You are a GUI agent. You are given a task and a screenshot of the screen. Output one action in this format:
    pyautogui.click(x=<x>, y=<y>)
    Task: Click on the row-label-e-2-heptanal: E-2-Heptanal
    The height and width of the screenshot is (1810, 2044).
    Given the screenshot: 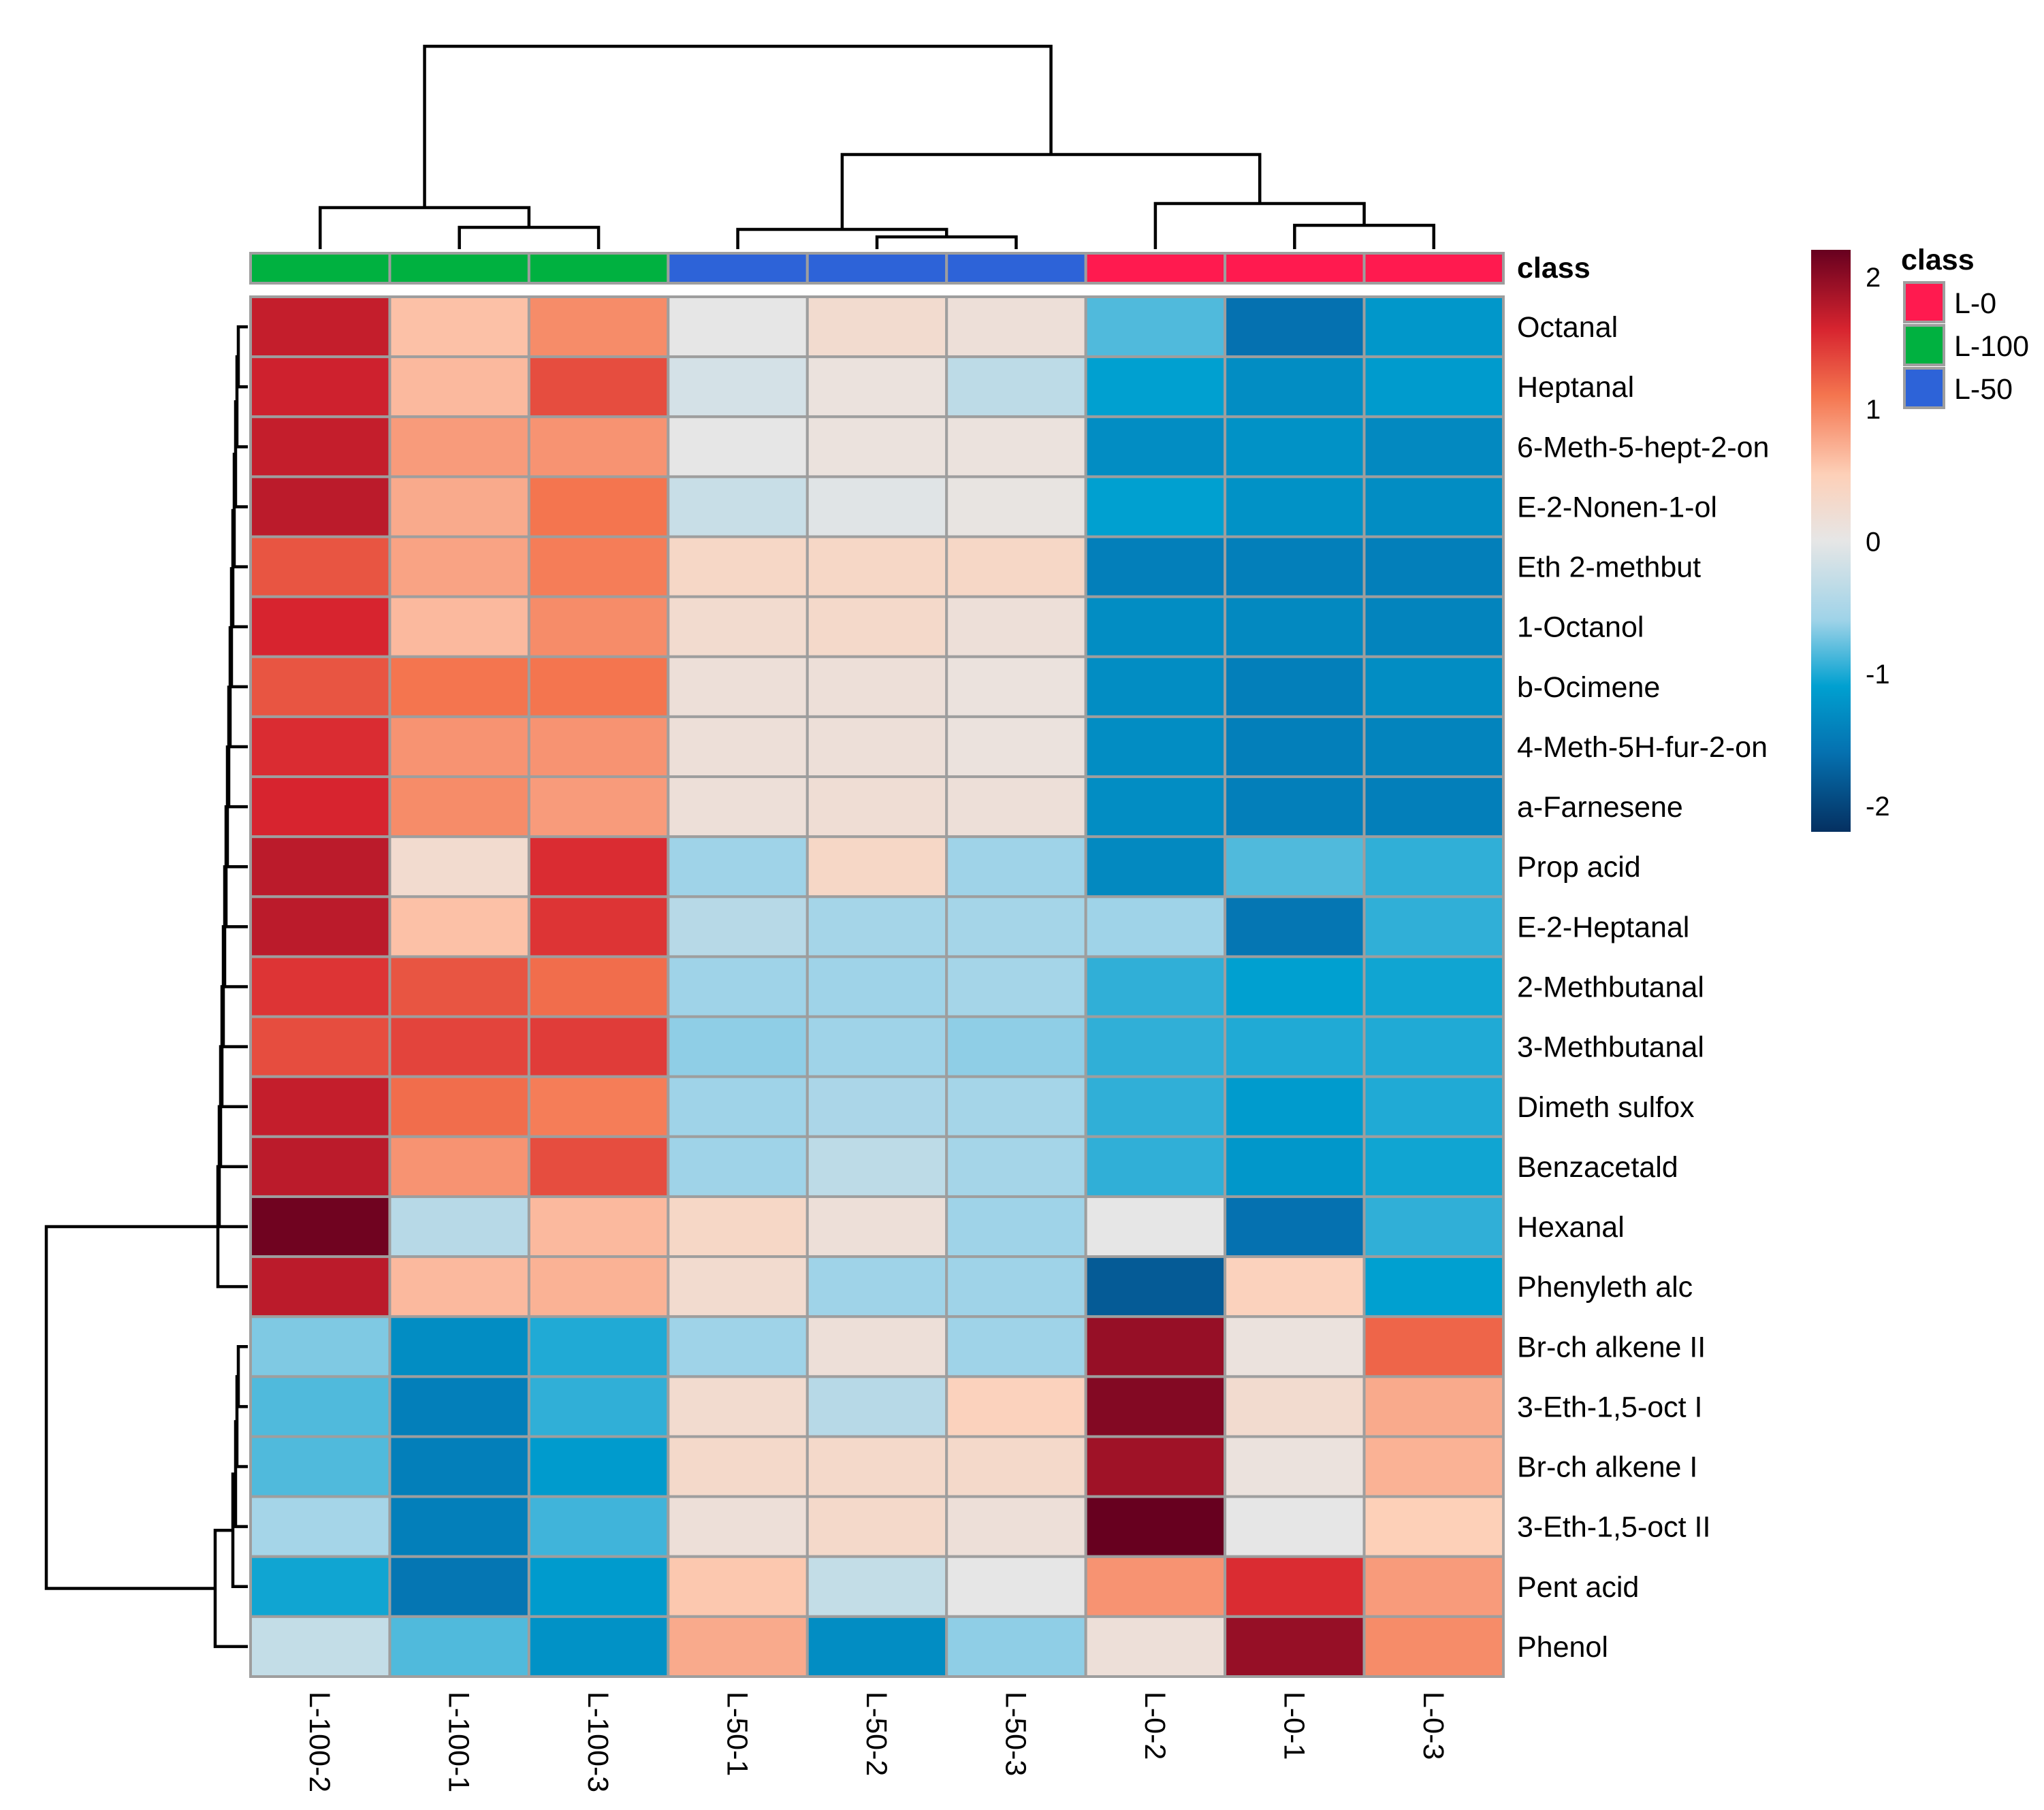 What is the action you would take?
    pyautogui.click(x=1603, y=927)
    